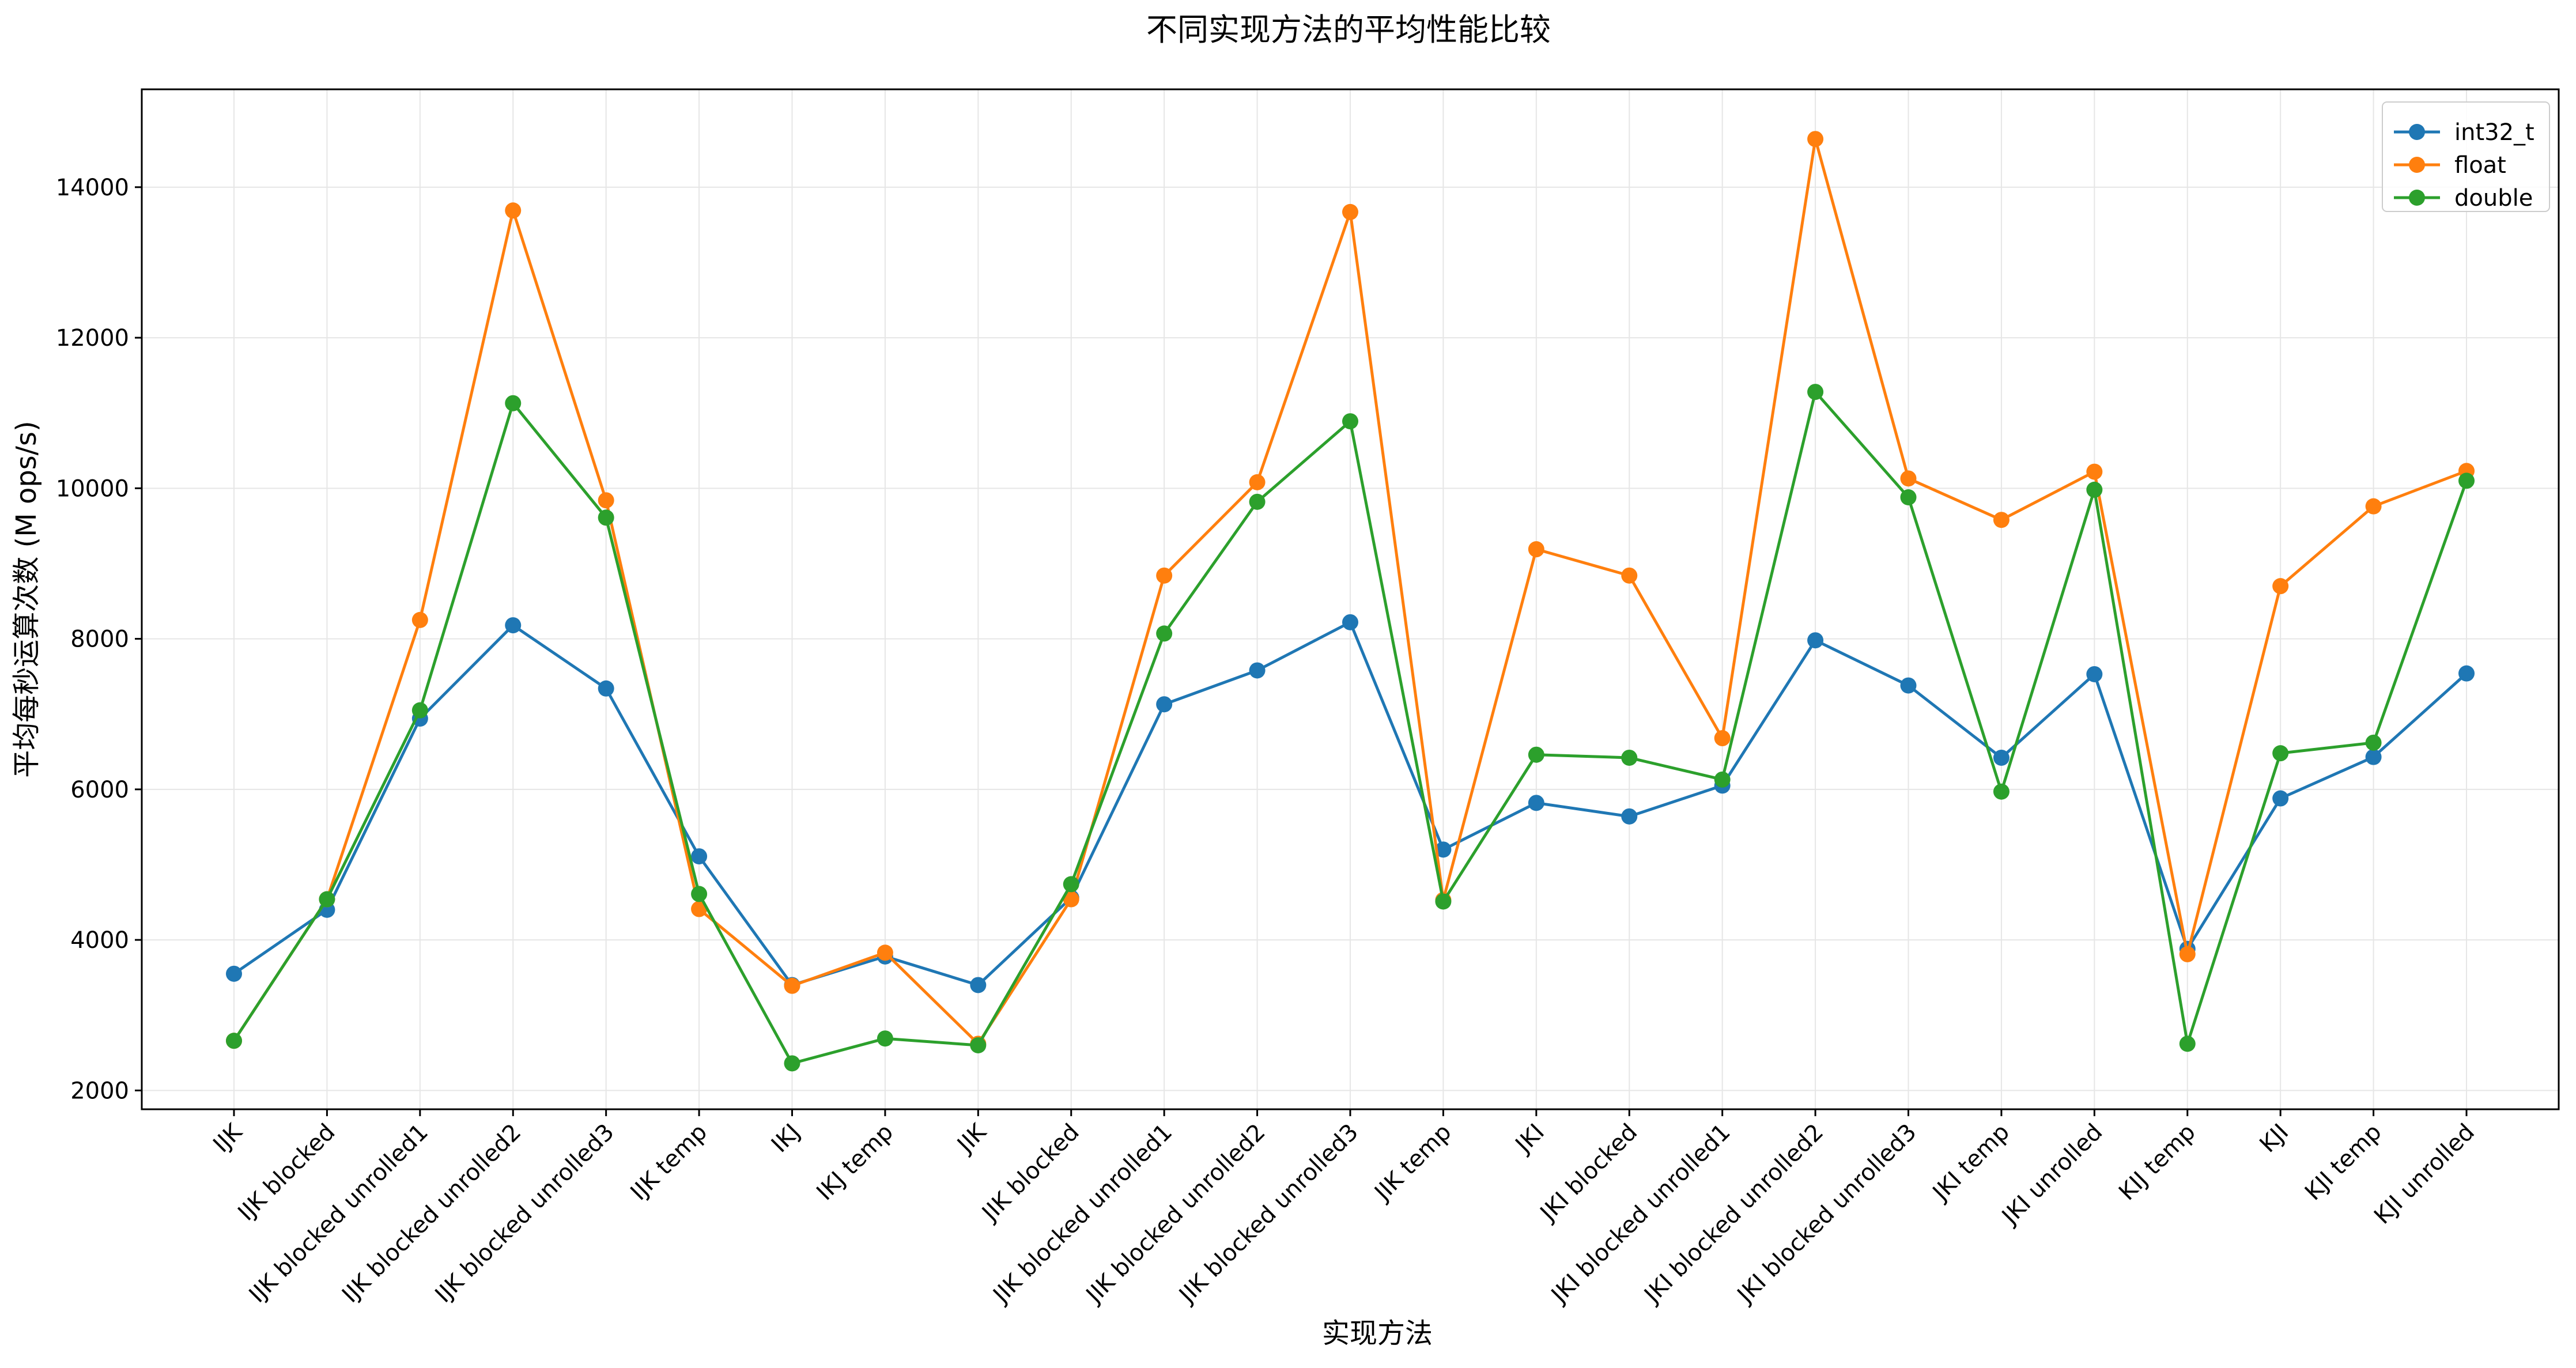  What do you see at coordinates (2493, 198) in the screenshot?
I see `legend-label: double` at bounding box center [2493, 198].